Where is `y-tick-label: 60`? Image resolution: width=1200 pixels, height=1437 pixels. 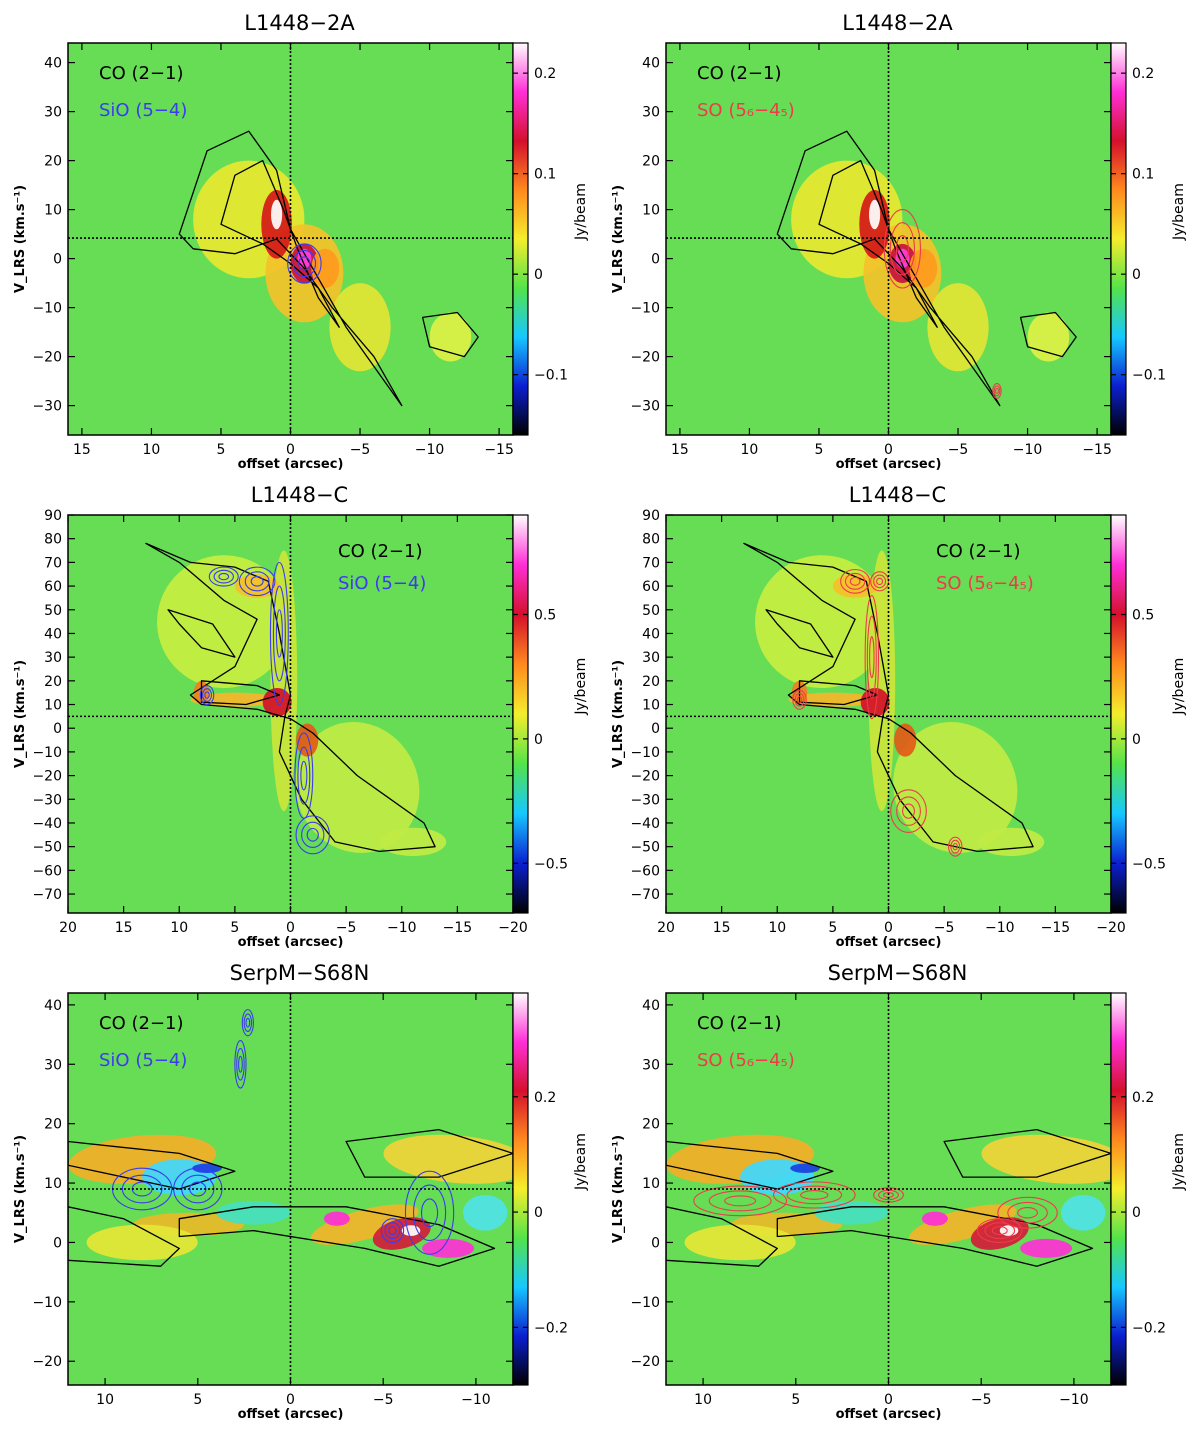
y-tick-label: 60 is located at coordinates (651, 587).